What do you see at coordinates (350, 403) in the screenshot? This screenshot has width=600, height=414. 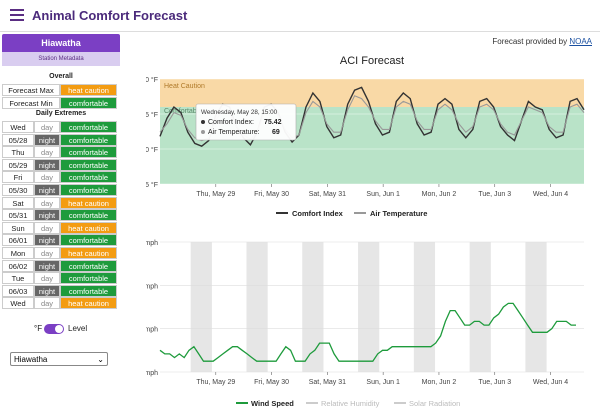 I see `legend-relative-humidity: Relative Humidity` at bounding box center [350, 403].